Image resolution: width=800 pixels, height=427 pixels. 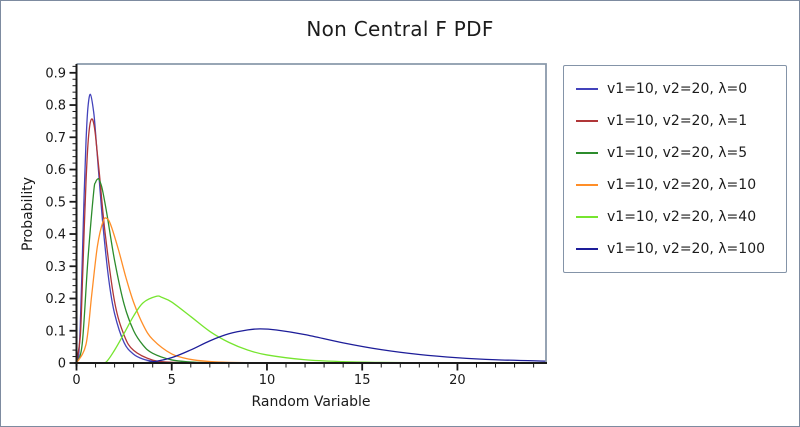 I want to click on legend-item: v1=10, v2=20, λ=0, so click(x=679, y=89).